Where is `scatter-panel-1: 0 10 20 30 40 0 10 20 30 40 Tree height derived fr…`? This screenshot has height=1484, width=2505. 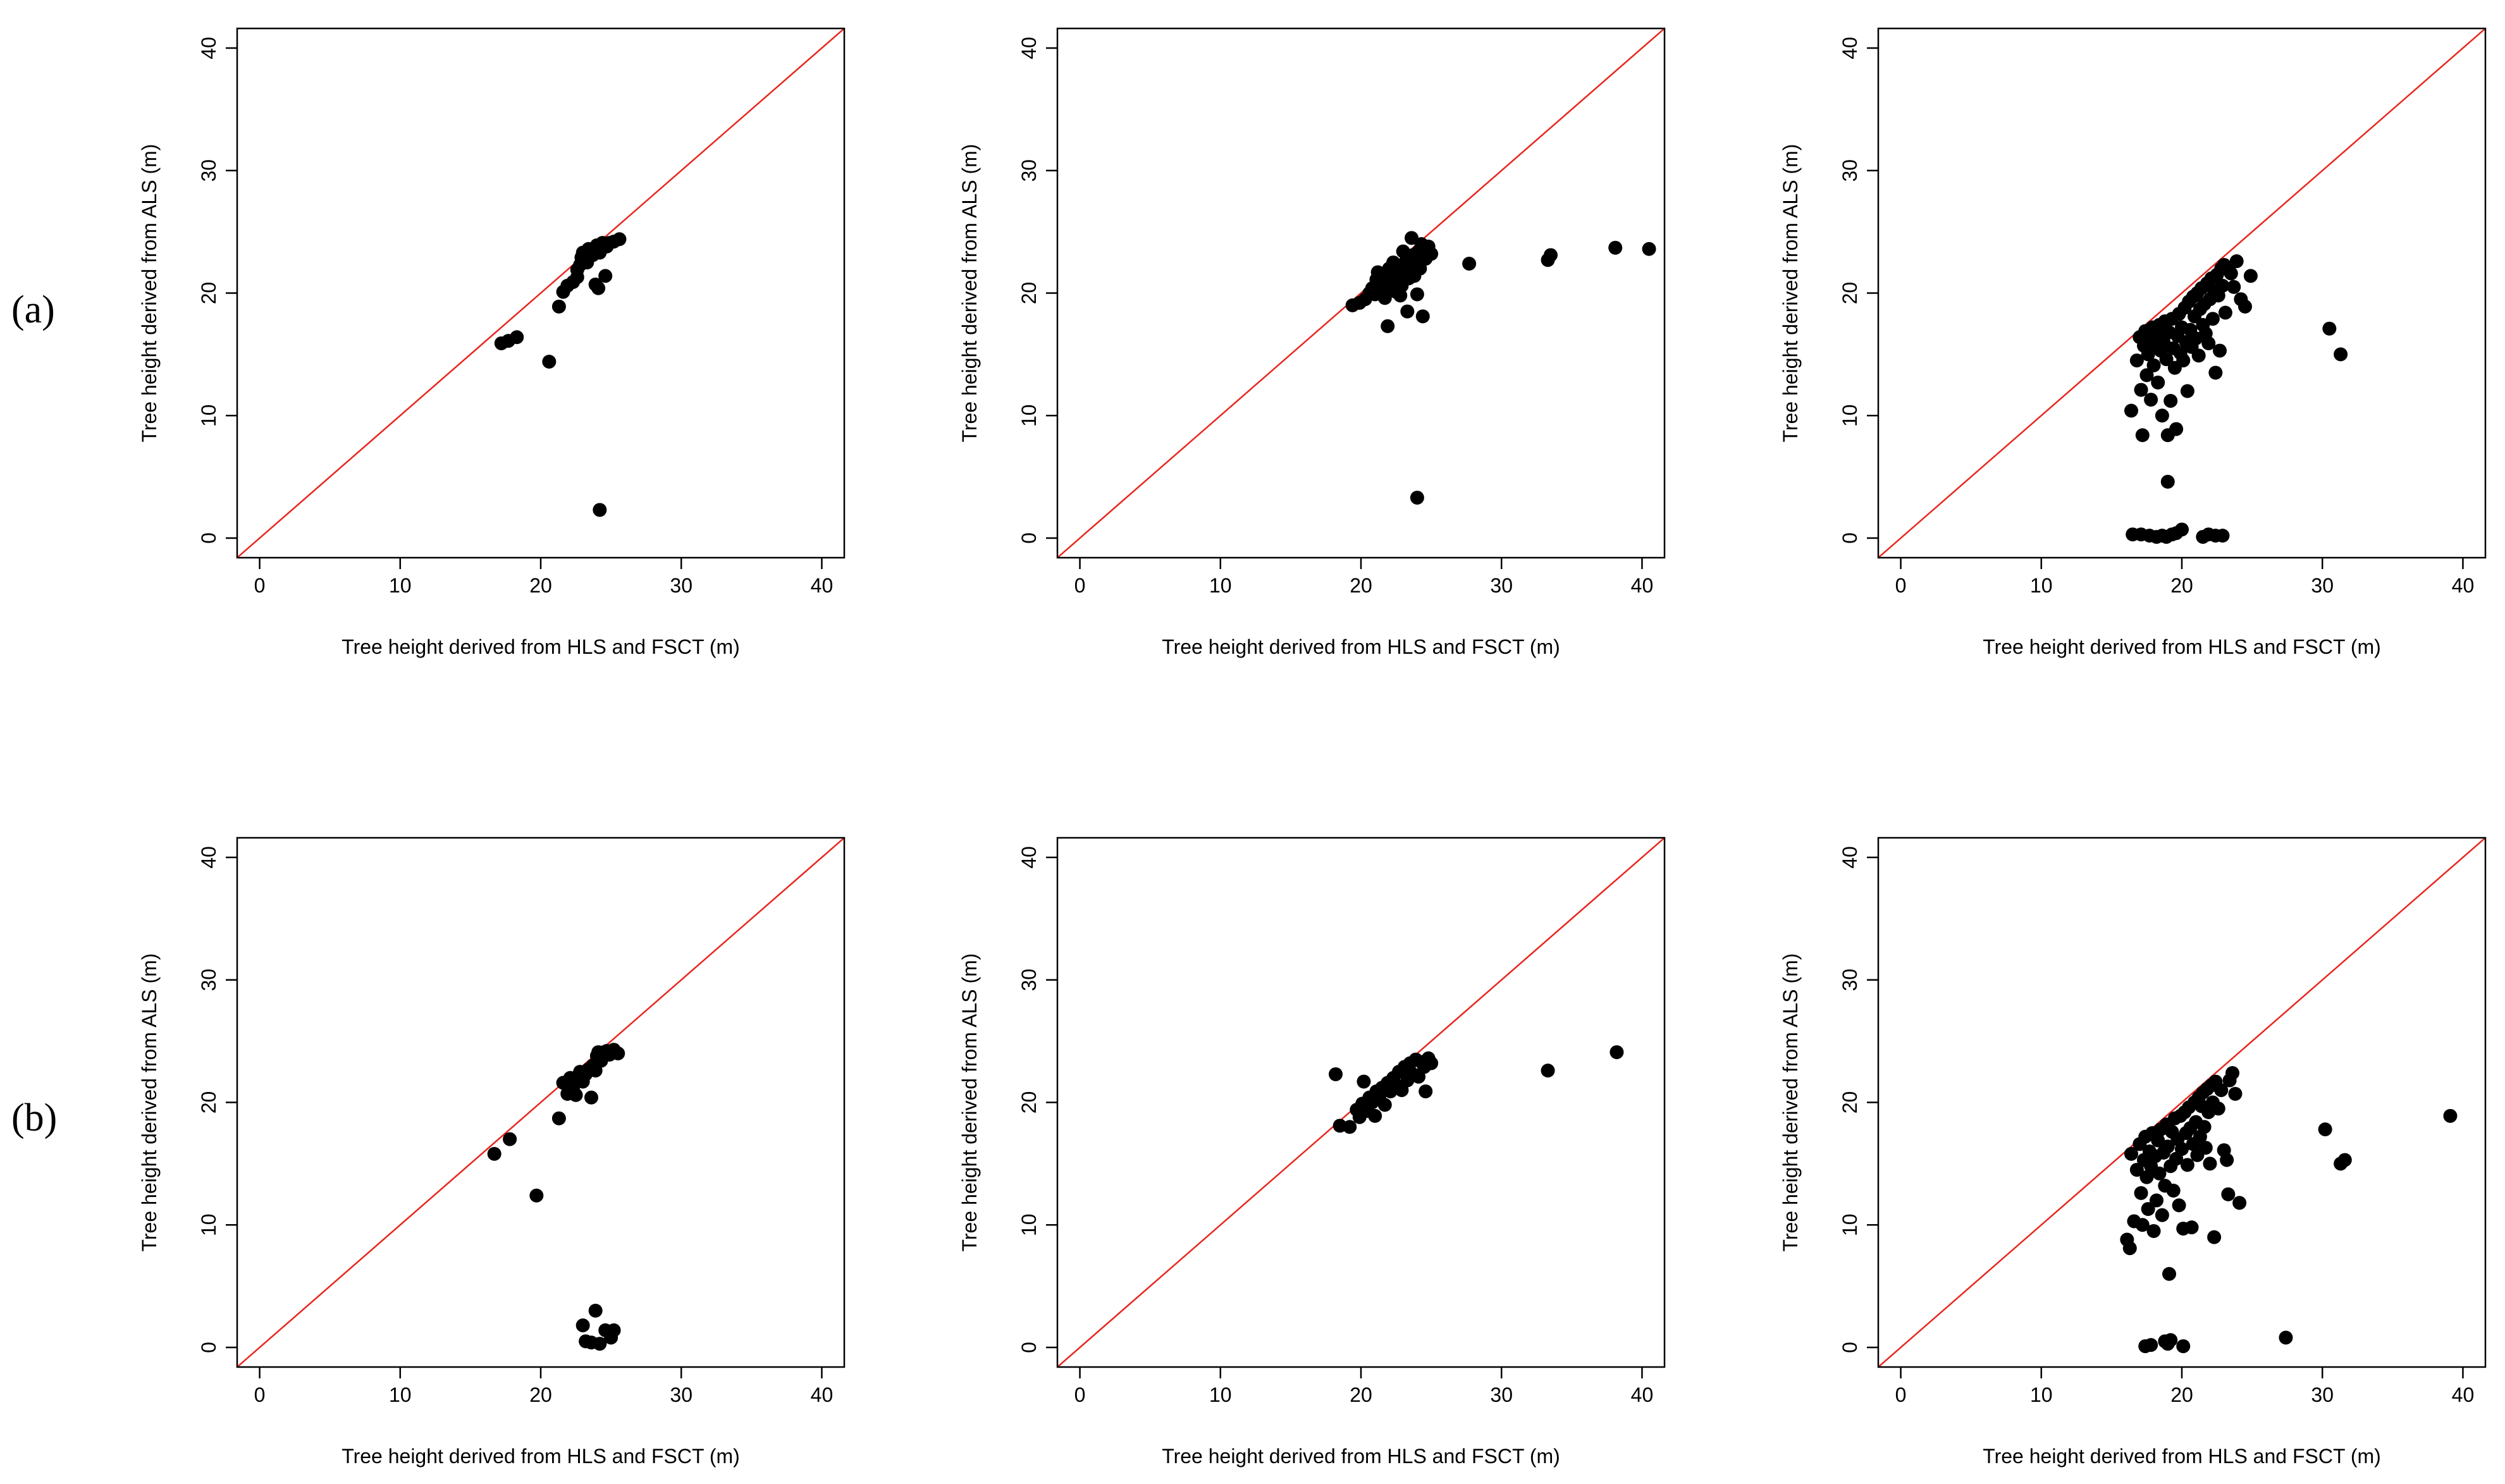
scatter-panel-1: 0 10 20 30 40 0 10 20 30 40 Tree height derived fr… is located at coordinates (492, 342).